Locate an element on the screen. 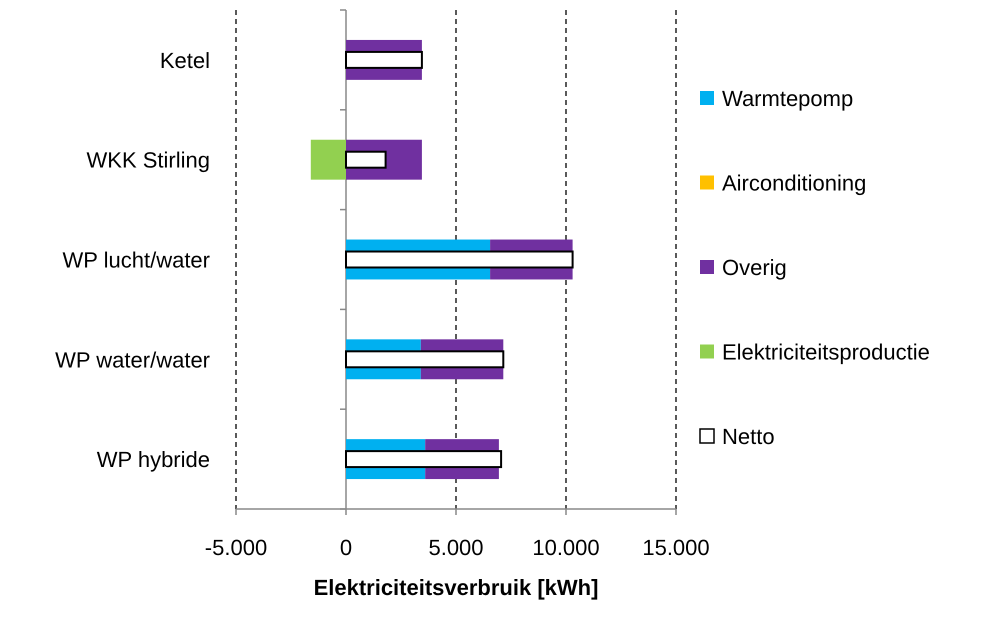  x-tick-label: -5.000 is located at coordinates (236, 547).